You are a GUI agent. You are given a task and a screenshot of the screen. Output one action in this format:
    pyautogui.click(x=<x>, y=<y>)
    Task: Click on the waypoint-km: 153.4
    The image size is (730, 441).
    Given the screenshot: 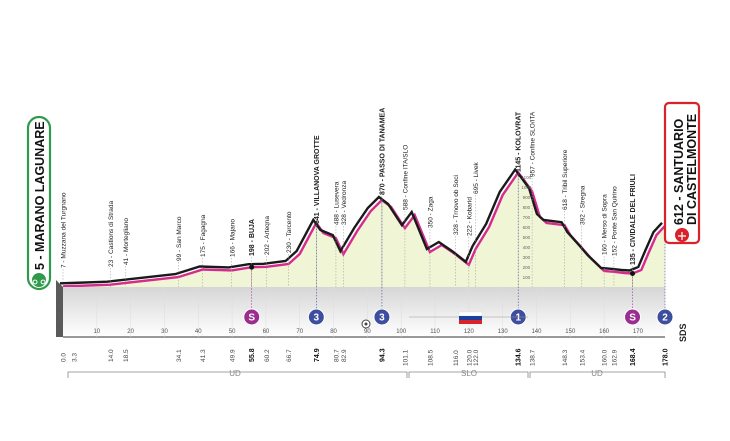 What is the action you would take?
    pyautogui.click(x=582, y=357)
    